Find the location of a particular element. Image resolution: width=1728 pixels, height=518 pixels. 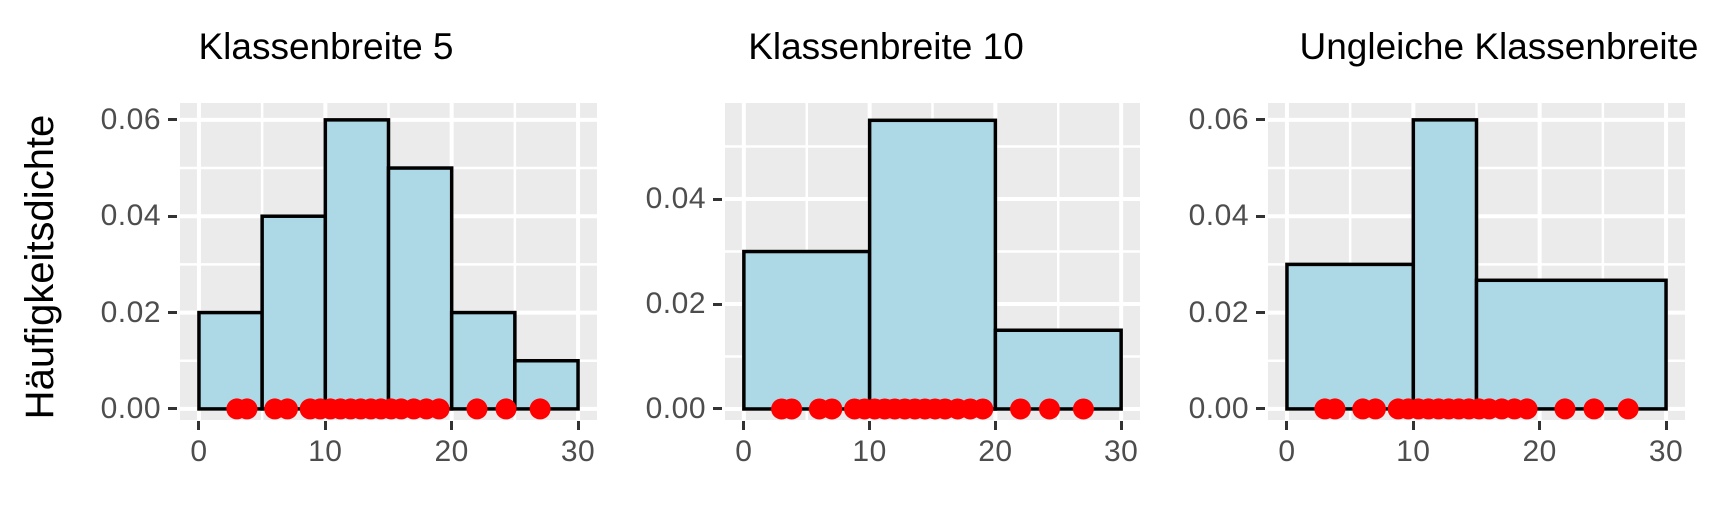

plot-title: Klassenbreite 10 is located at coordinates (886, 46).